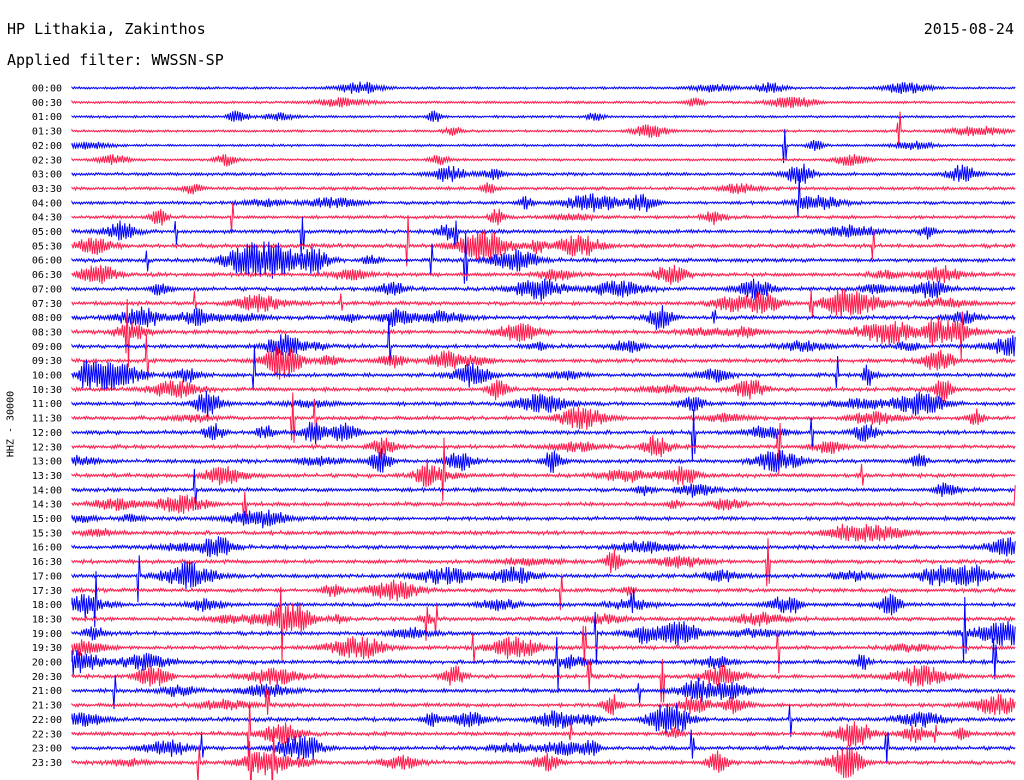  Describe the element at coordinates (47, 132) in the screenshot. I see `row-label: 01:30` at that location.